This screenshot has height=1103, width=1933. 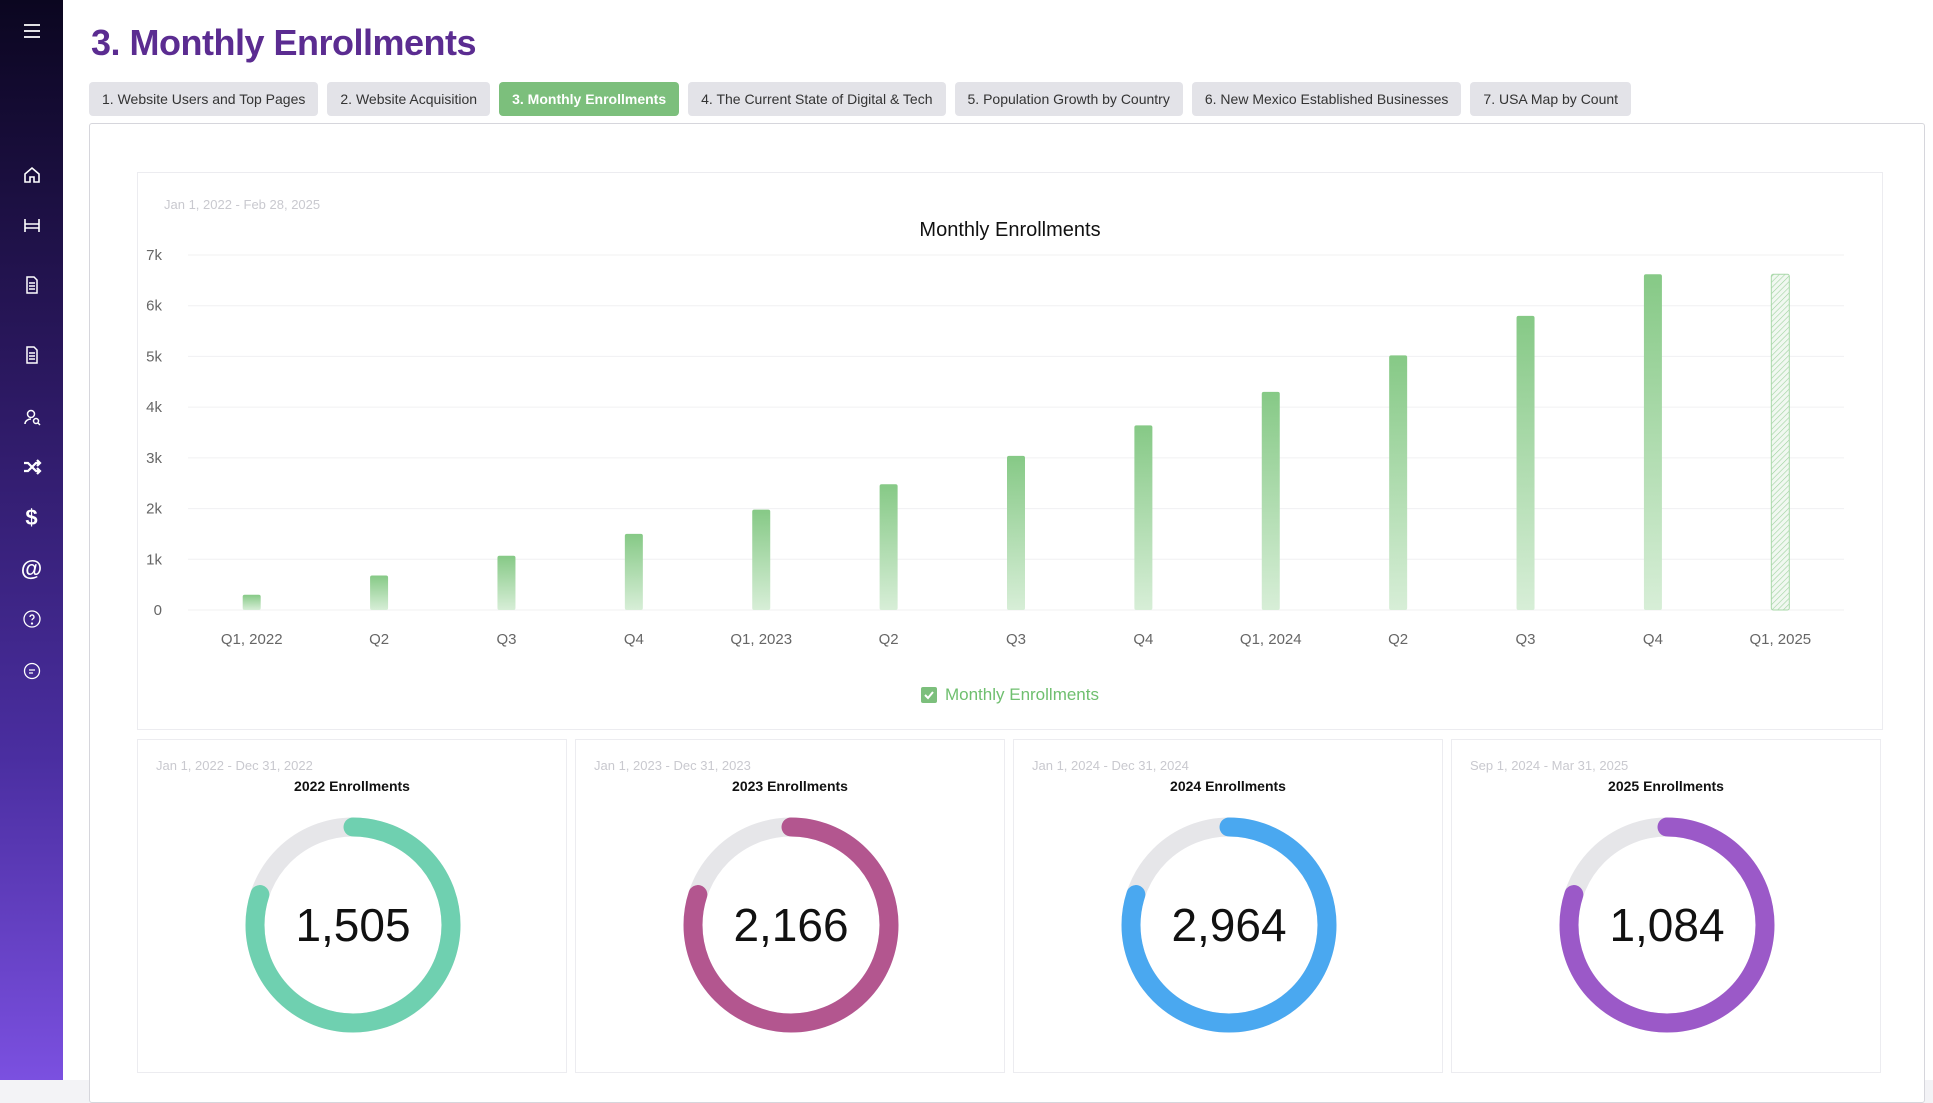 What do you see at coordinates (284, 42) in the screenshot?
I see `page-title: 3. Monthly Enrollments` at bounding box center [284, 42].